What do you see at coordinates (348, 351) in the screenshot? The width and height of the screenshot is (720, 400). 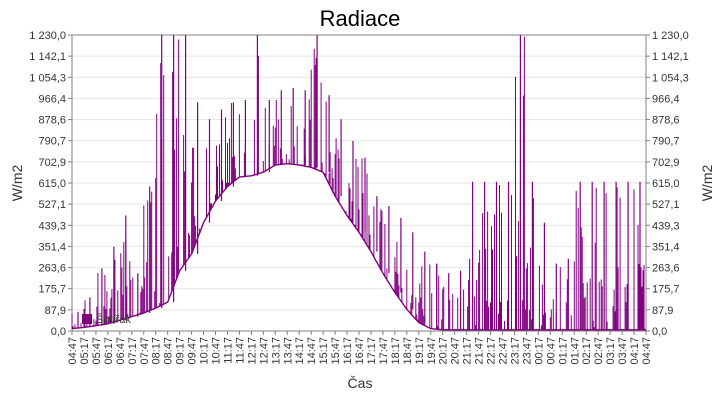 I see `x-tick-label: 16:17` at bounding box center [348, 351].